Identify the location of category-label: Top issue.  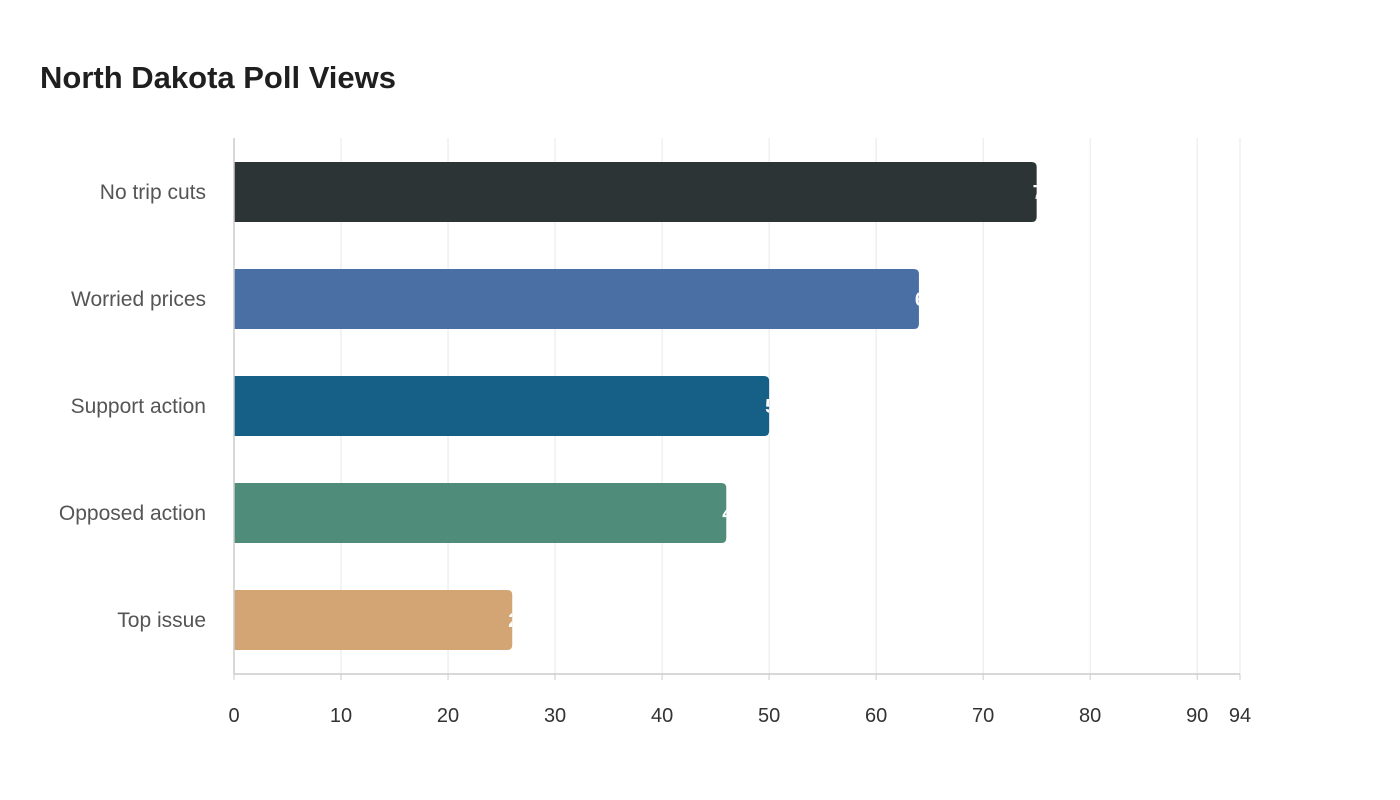
(161, 620).